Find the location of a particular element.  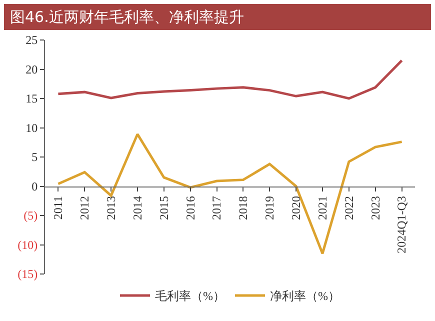

x-tick-label: 2014 is located at coordinates (137, 208).